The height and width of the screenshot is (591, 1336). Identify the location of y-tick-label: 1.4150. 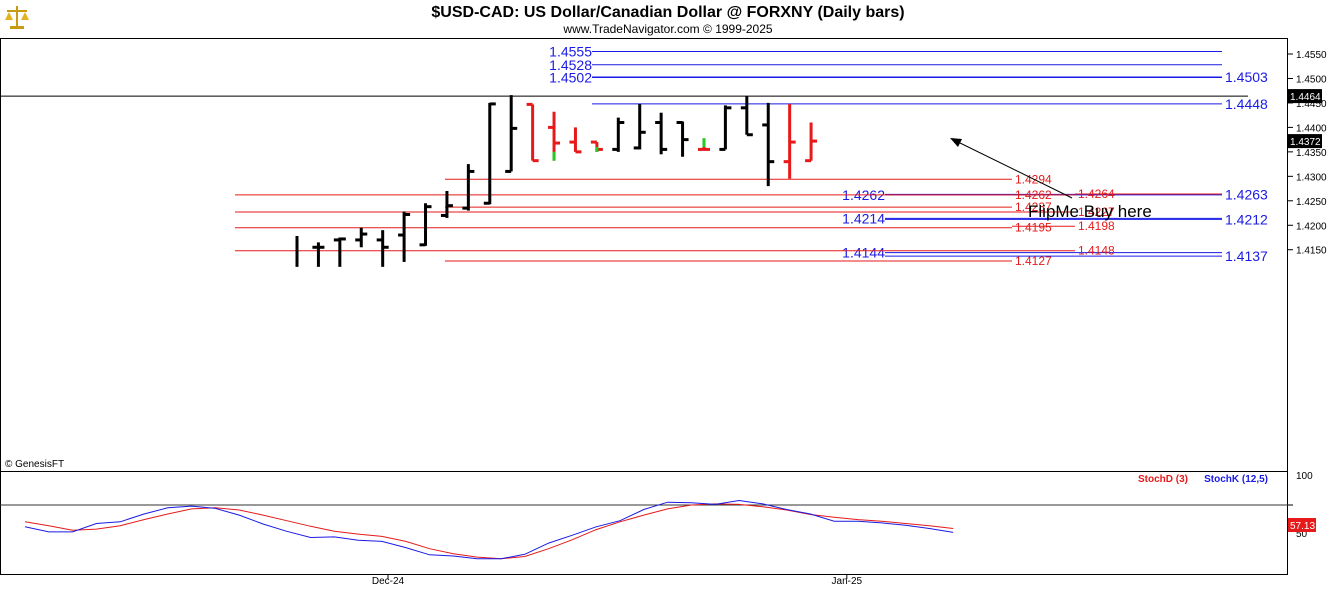
(1311, 251).